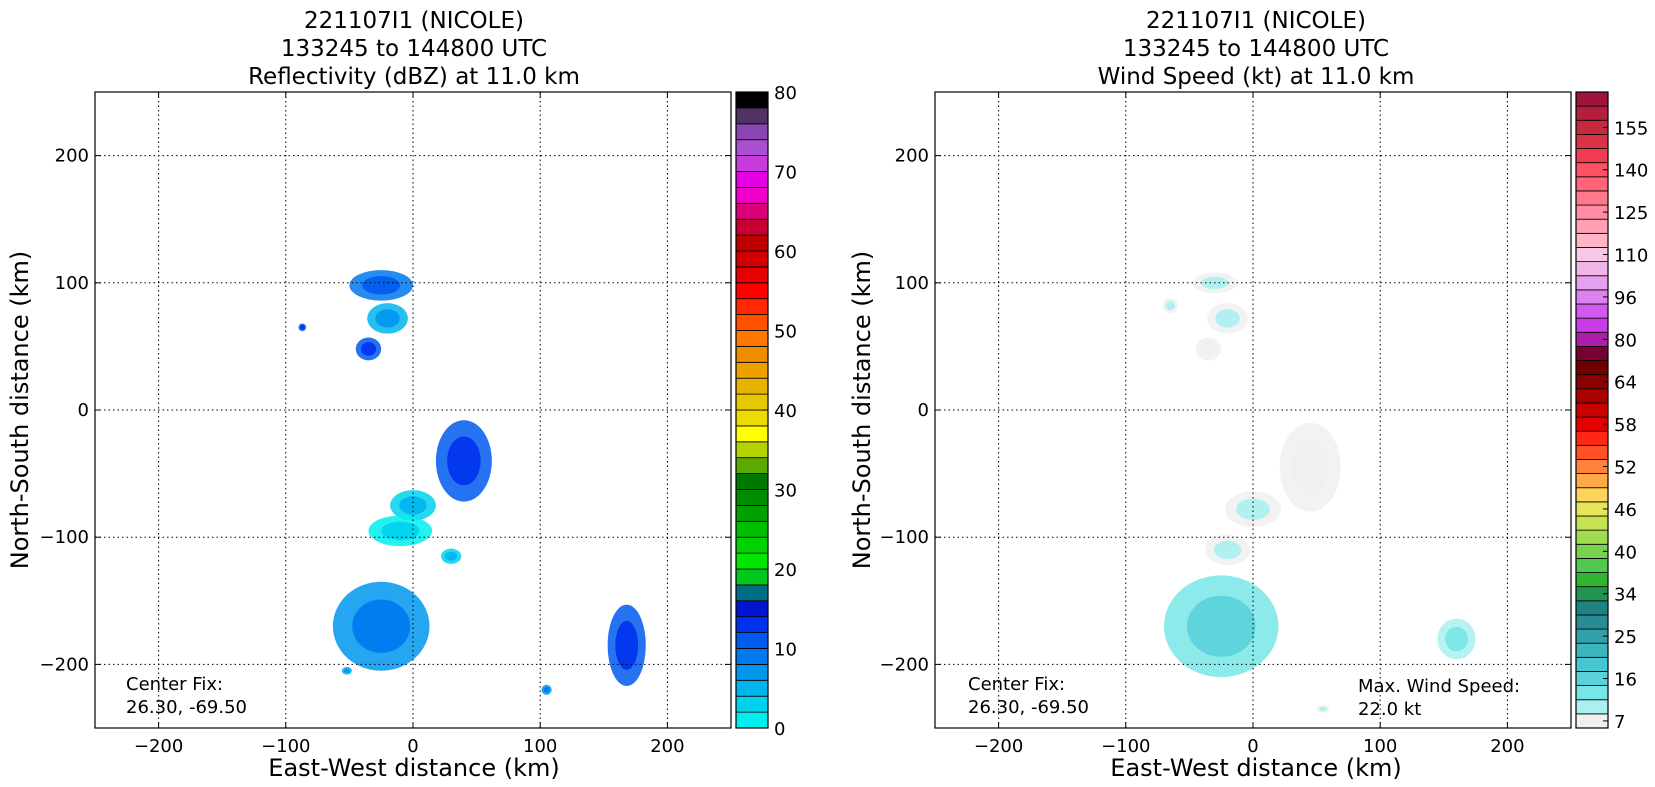  I want to click on max-wind-value: 22.0 kt, so click(1389, 709).